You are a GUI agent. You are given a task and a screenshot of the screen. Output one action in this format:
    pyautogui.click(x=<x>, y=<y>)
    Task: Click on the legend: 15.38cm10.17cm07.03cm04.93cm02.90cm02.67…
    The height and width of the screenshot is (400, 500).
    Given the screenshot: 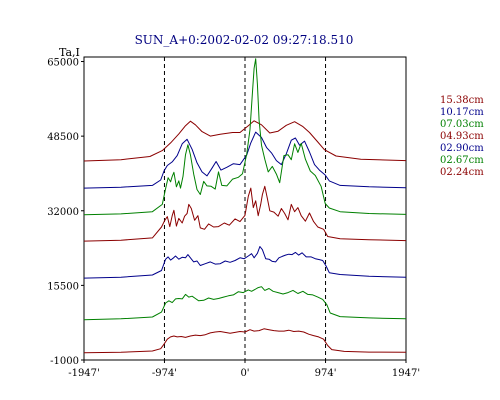 What is the action you would take?
    pyautogui.click(x=462, y=136)
    